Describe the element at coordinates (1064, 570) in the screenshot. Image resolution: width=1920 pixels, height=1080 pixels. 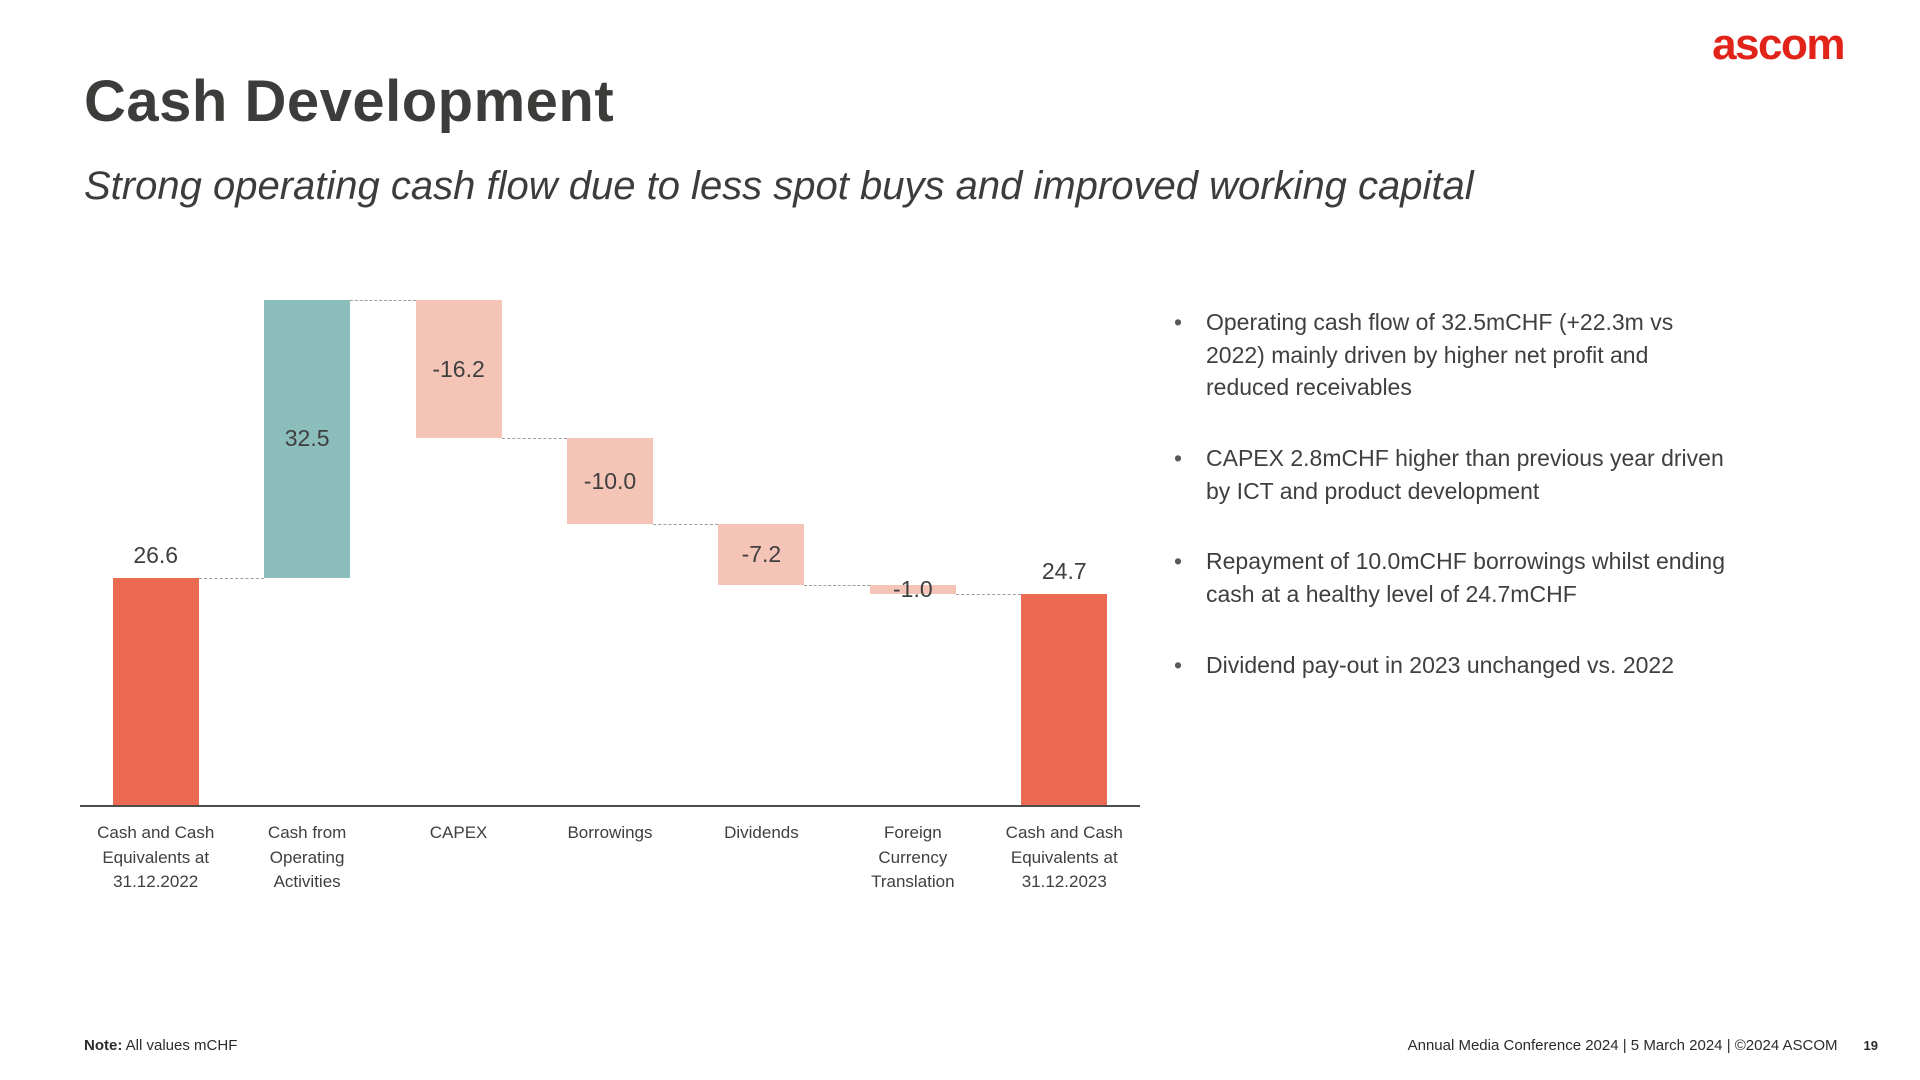
I see `bar-value-label: 24.7` at that location.